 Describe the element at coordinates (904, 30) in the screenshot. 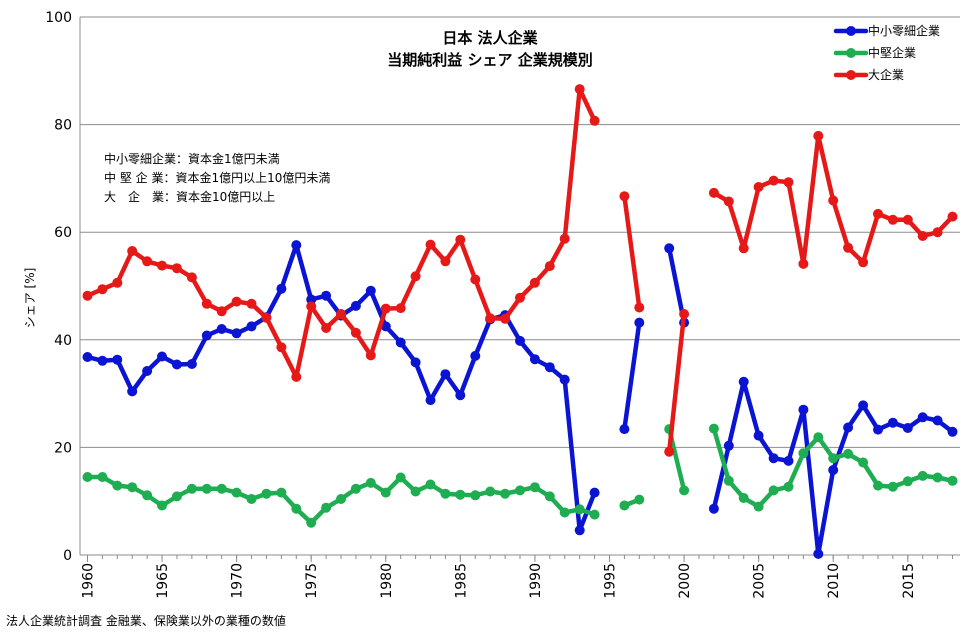

I see `legend-label: 中小零細企業` at that location.